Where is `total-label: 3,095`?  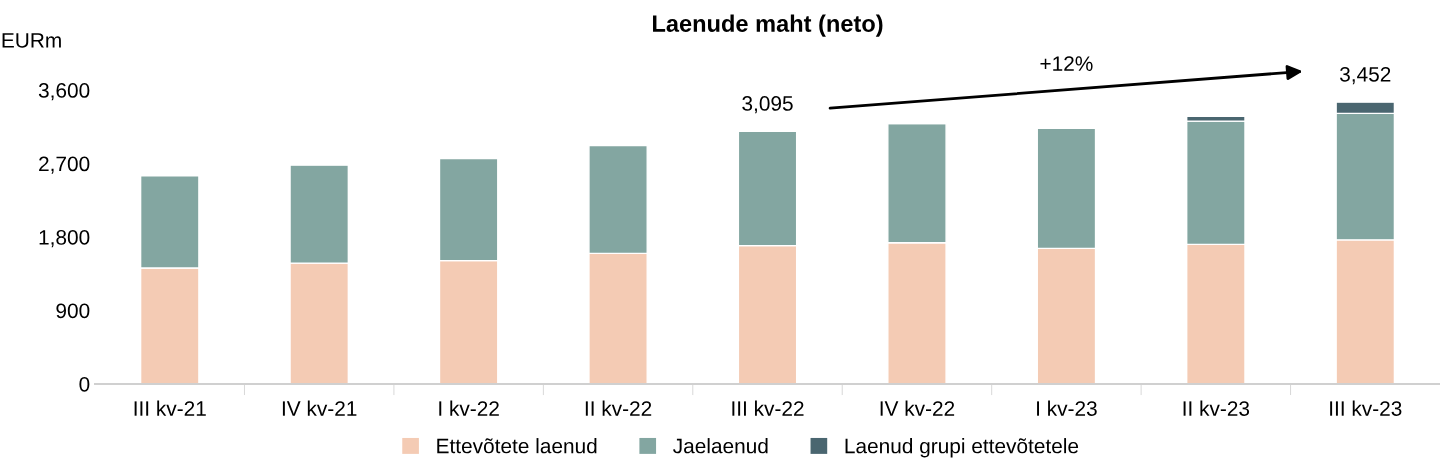
total-label: 3,095 is located at coordinates (767, 105).